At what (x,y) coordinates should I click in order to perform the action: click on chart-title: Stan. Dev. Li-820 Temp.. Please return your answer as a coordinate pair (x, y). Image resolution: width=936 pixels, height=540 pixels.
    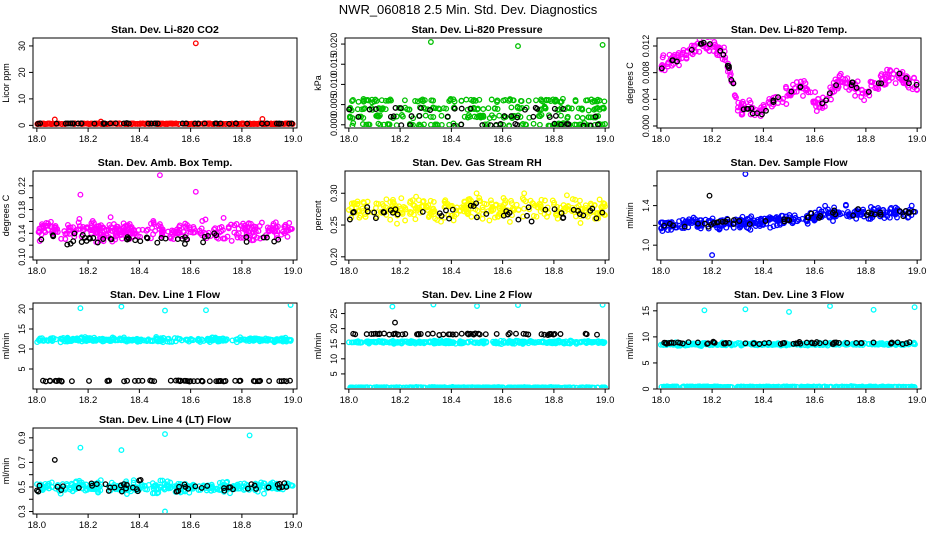
    Looking at the image, I should click on (789, 30).